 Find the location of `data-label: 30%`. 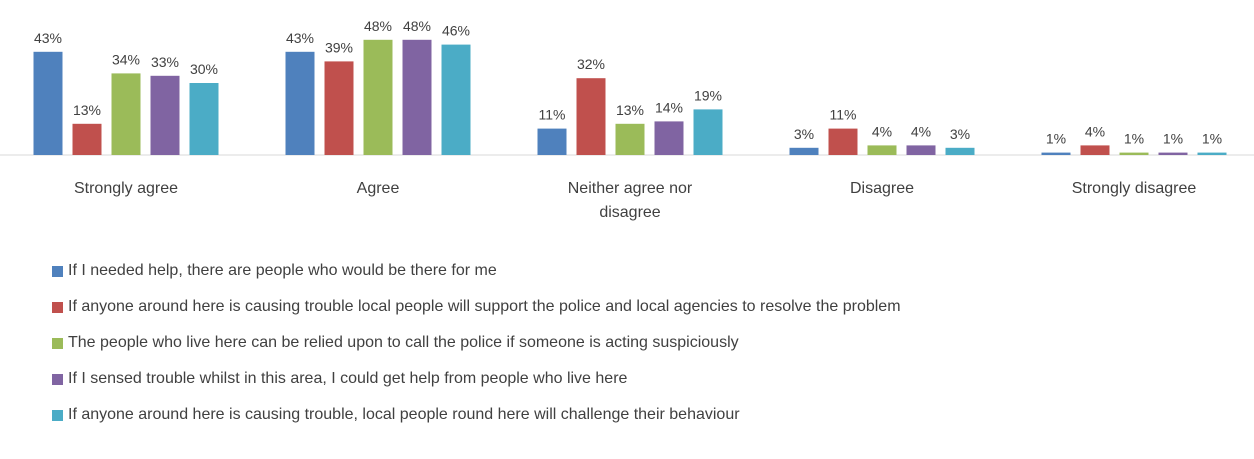

data-label: 30% is located at coordinates (204, 69).